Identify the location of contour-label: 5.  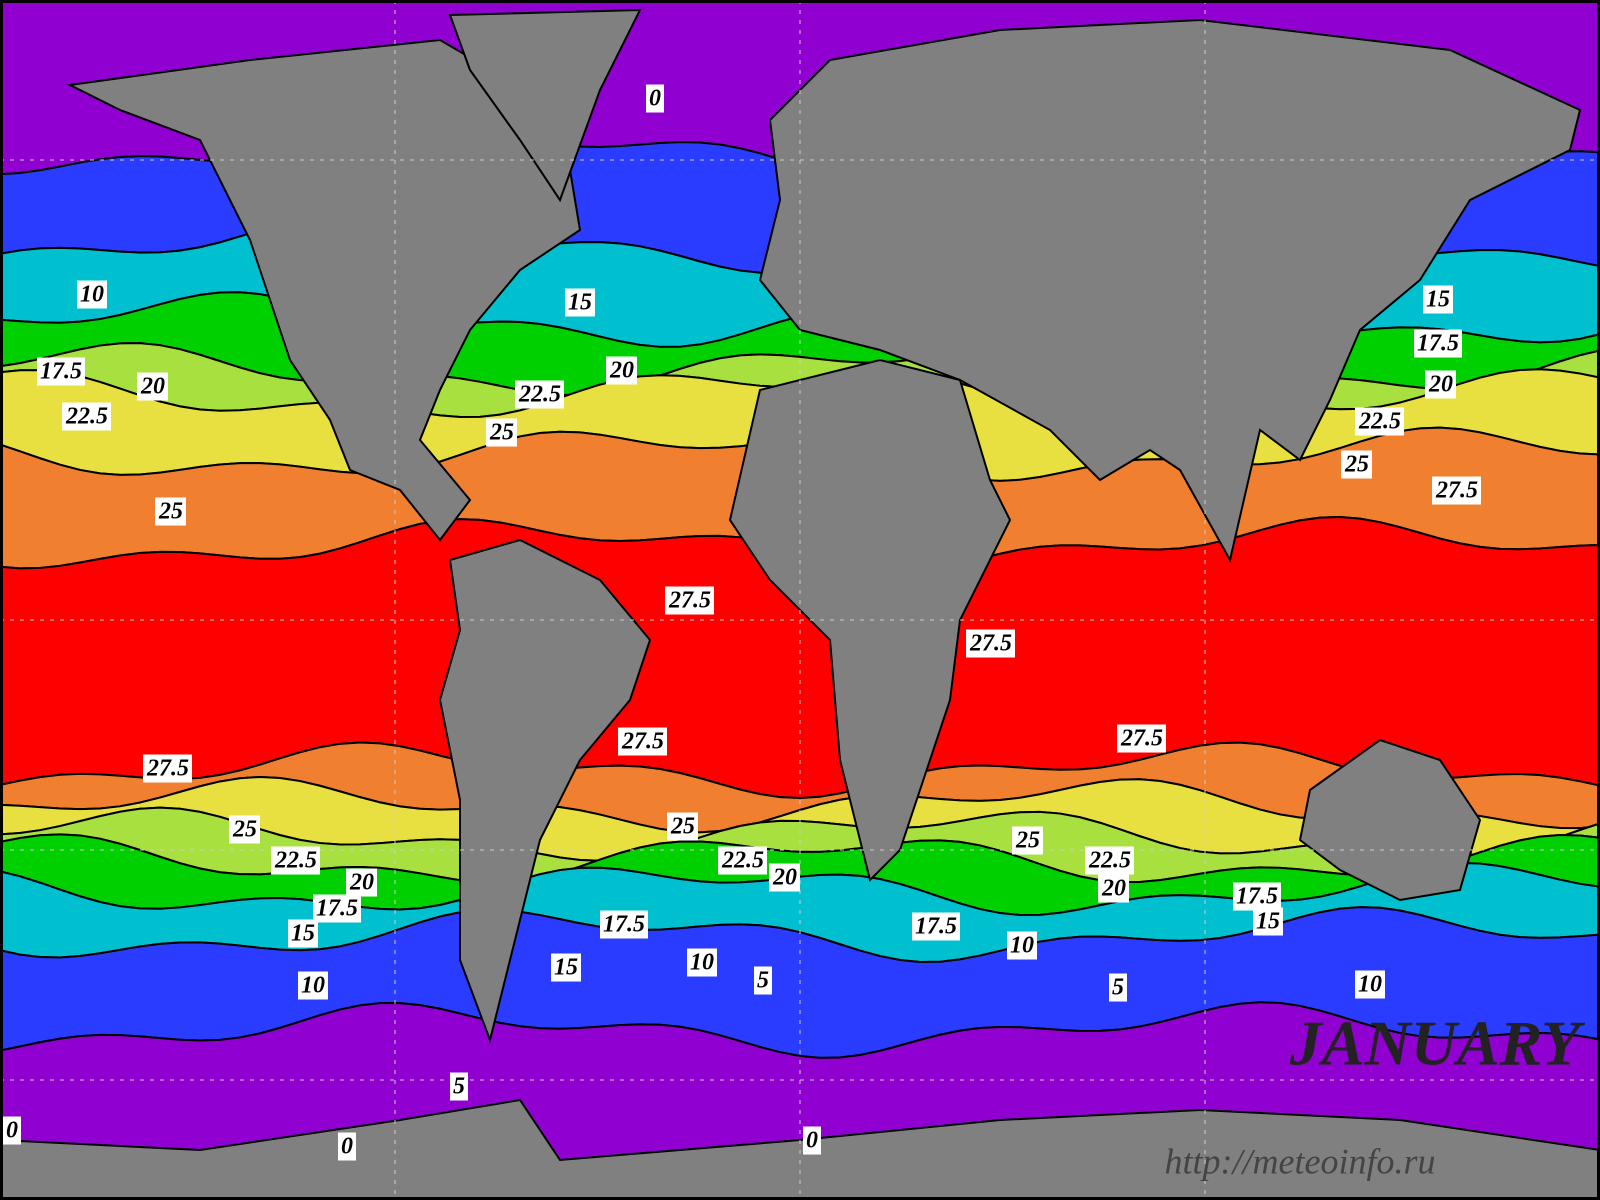
(1118, 987).